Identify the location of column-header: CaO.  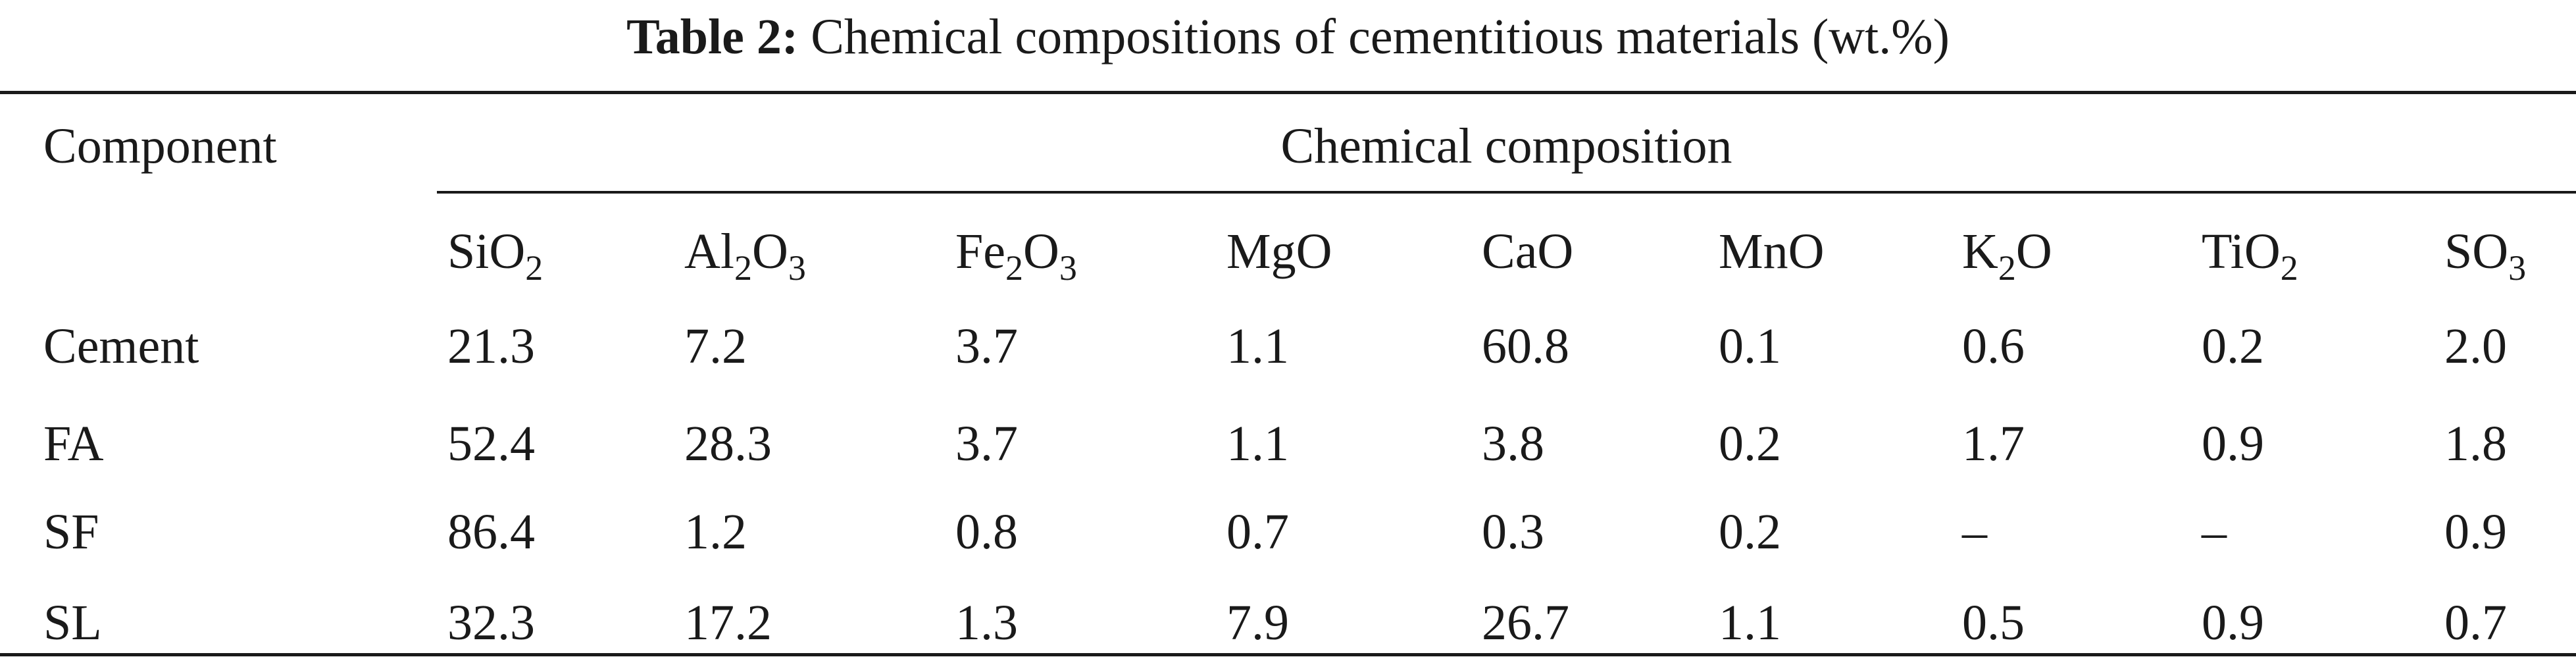
(1528, 252).